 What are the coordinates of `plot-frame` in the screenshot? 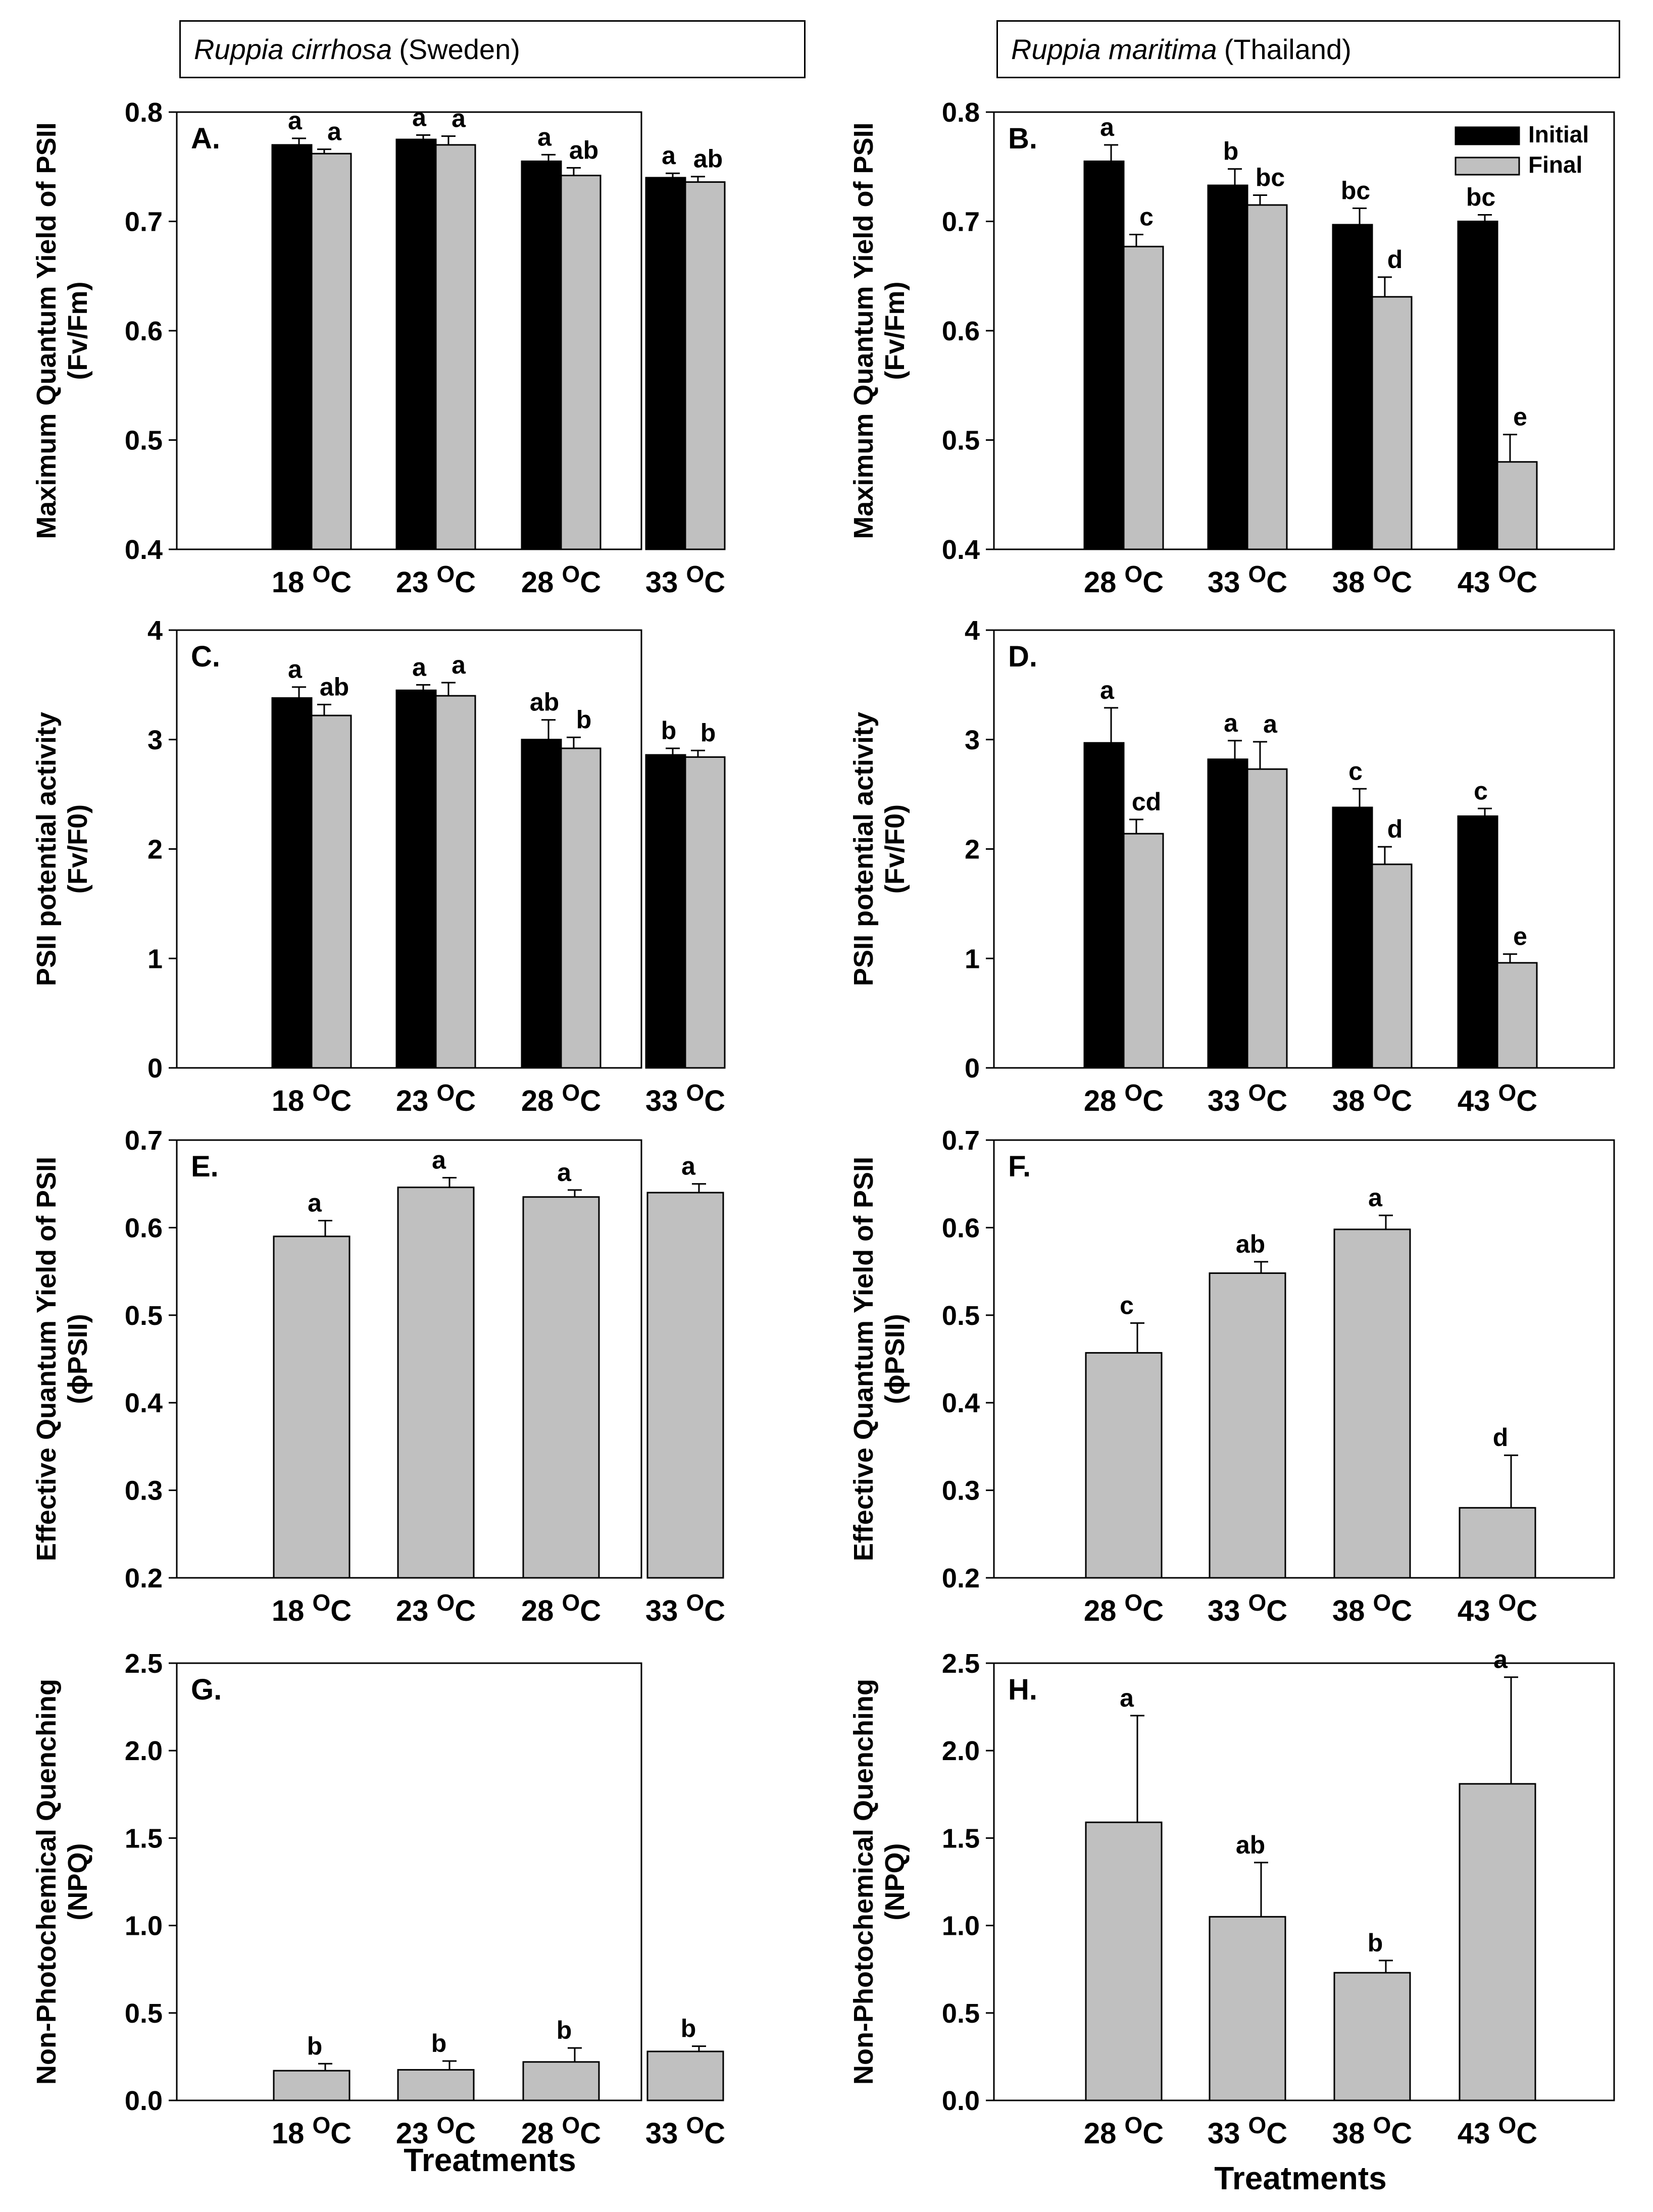 It's located at (1304, 1359).